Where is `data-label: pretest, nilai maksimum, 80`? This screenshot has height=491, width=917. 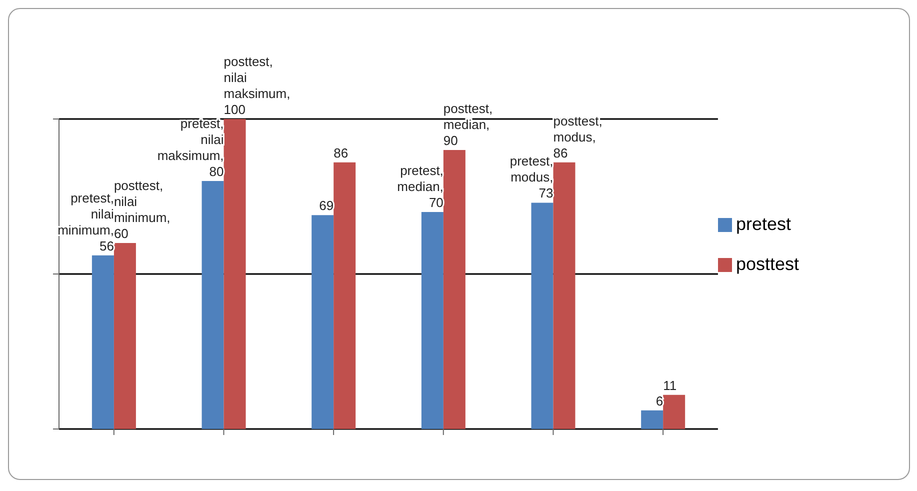 data-label: pretest, nilai maksimum, 80 is located at coordinates (190, 147).